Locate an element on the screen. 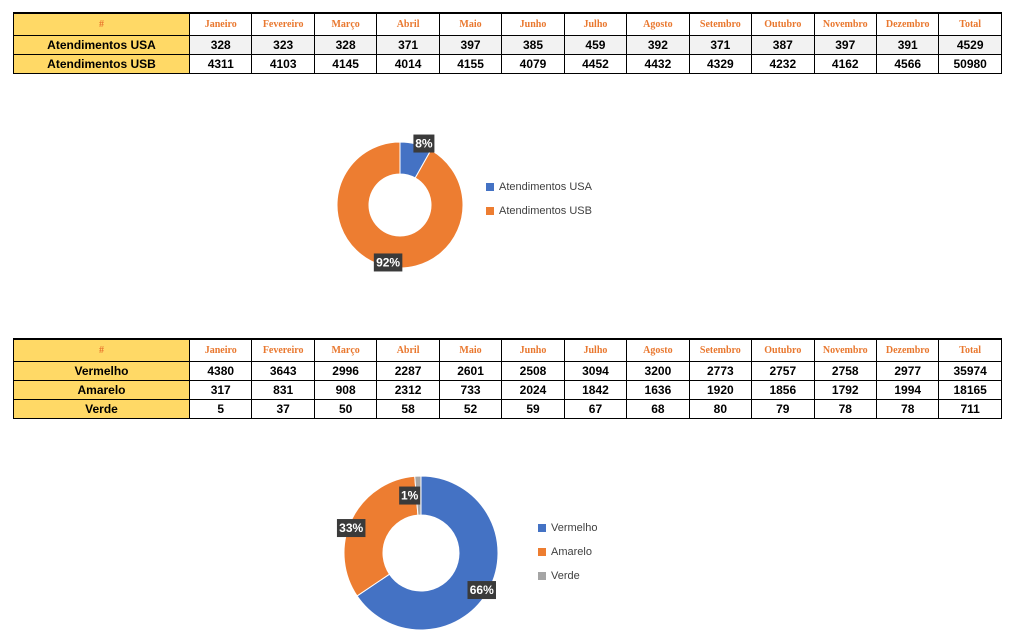 The height and width of the screenshot is (644, 1024). donut-chart-cores: 66% 33% 1% is located at coordinates (417, 553).